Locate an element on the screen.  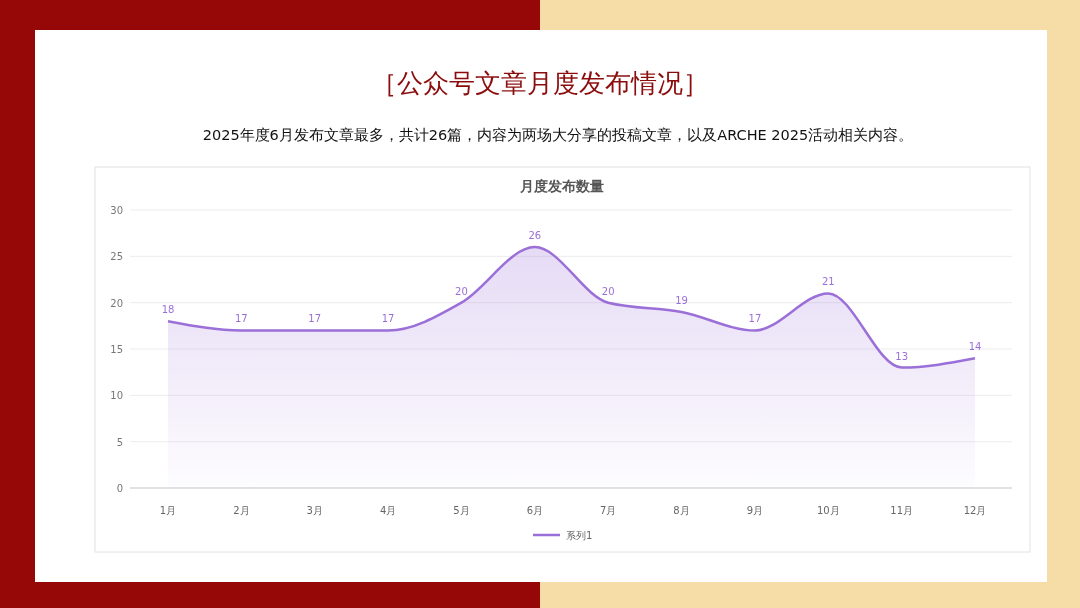
x-tick-label: 8月 is located at coordinates (681, 510).